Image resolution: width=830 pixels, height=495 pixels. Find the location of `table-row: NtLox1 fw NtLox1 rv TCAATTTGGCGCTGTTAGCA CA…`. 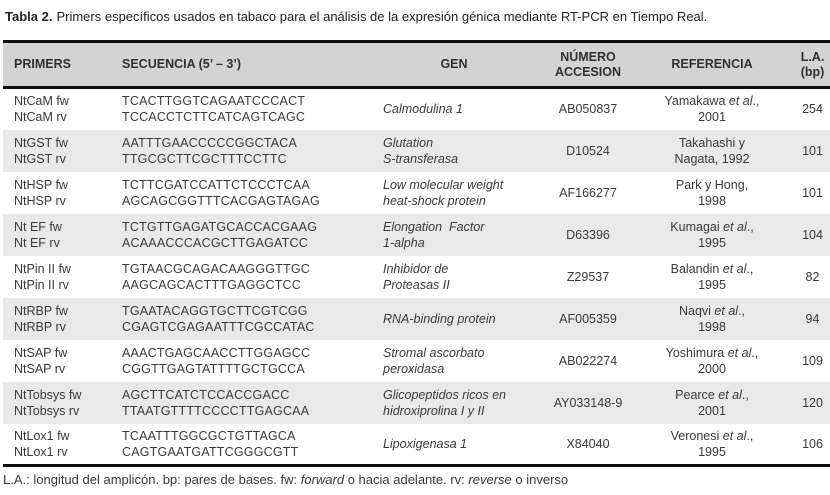

table-row: NtLox1 fw NtLox1 rv TCAATTTGGCGCTGTTAGCA CA… is located at coordinates (416, 445).